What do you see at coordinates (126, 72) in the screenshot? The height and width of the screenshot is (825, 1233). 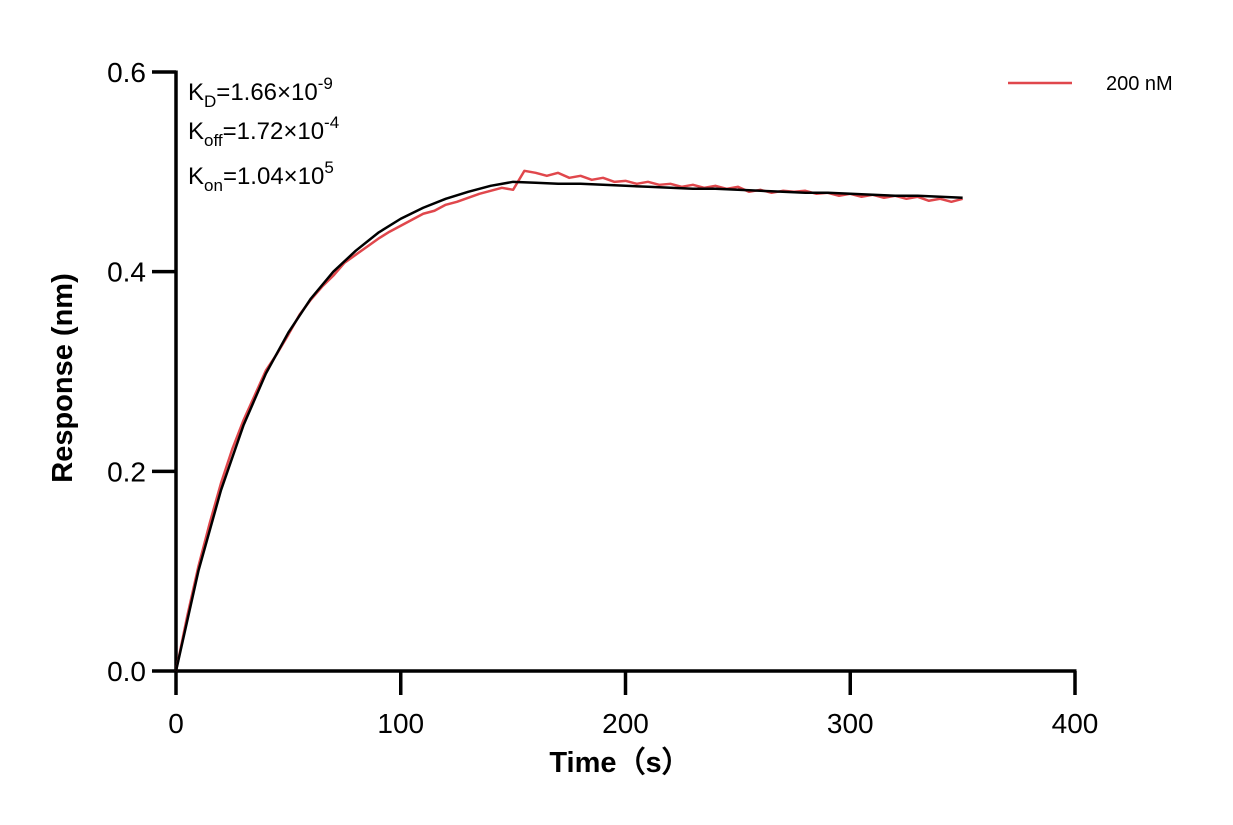 I see `y-tick-label: 0.6` at bounding box center [126, 72].